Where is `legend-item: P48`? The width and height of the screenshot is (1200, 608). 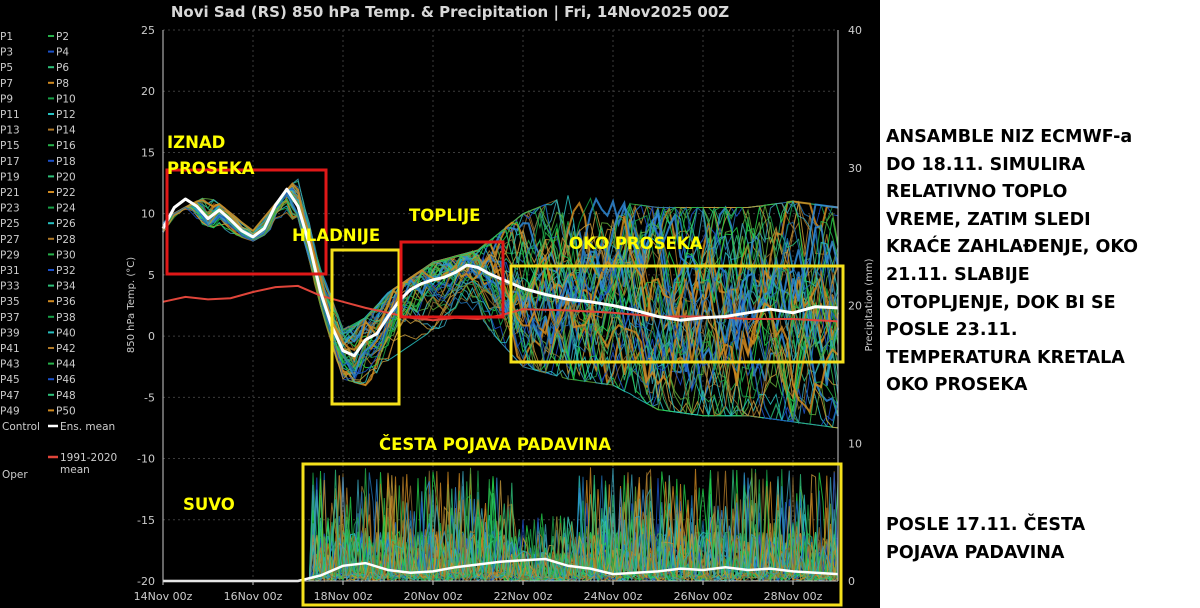 legend-item: P48 is located at coordinates (66, 396).